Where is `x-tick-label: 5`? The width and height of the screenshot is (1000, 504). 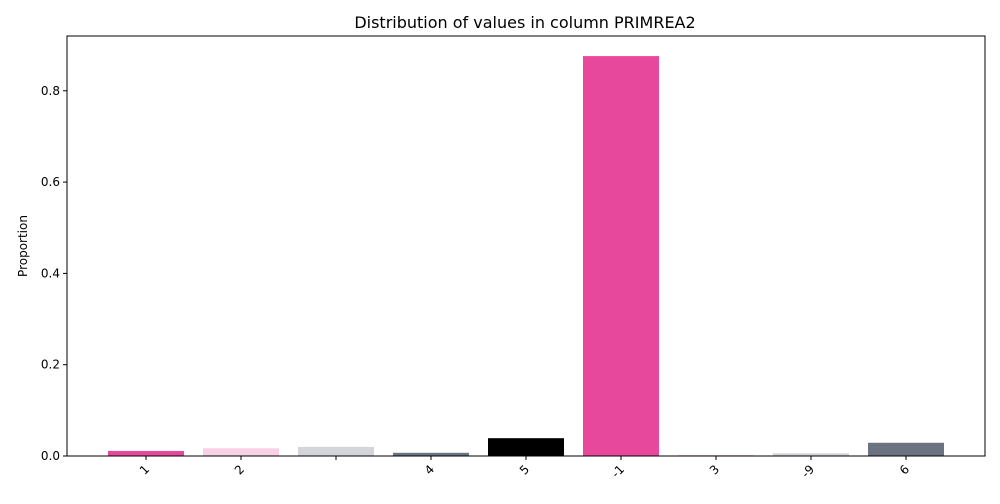
x-tick-label: 5 is located at coordinates (524, 469).